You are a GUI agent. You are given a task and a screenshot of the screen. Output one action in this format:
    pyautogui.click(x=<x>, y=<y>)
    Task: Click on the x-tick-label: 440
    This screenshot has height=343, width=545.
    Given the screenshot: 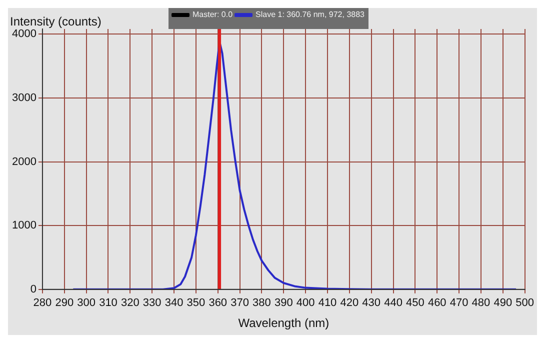 What is the action you would take?
    pyautogui.click(x=393, y=303)
    